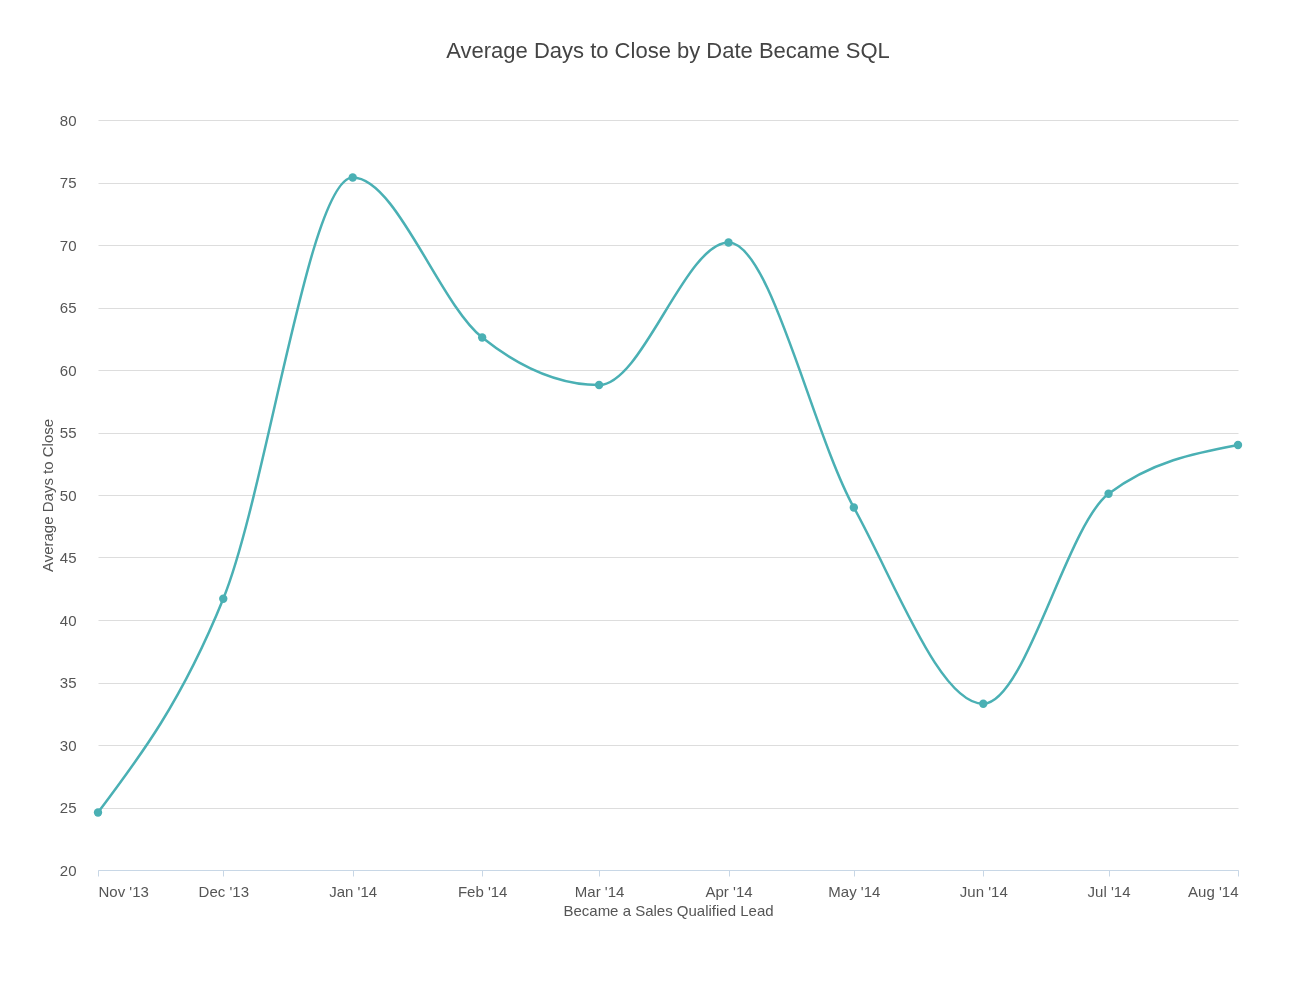  I want to click on x-tick-label: Apr '14, so click(729, 891).